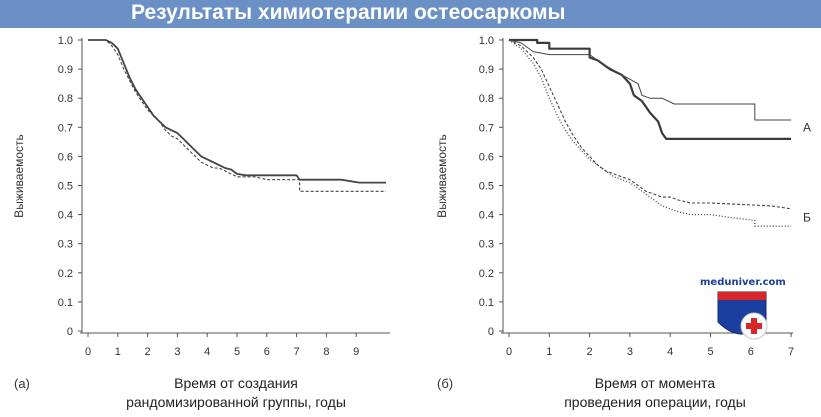 This screenshot has height=417, width=821. What do you see at coordinates (356, 352) in the screenshot?
I see `x-tick-label: 9` at bounding box center [356, 352].